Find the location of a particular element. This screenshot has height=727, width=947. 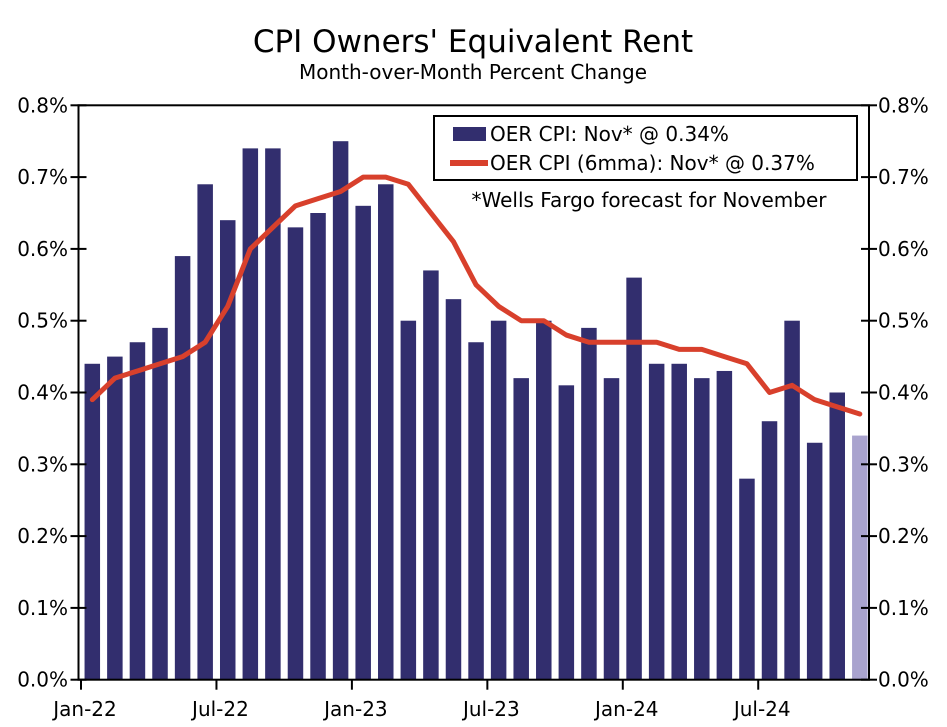

y-tick-label-right-0.8%: 0.8% is located at coordinates (903, 105).